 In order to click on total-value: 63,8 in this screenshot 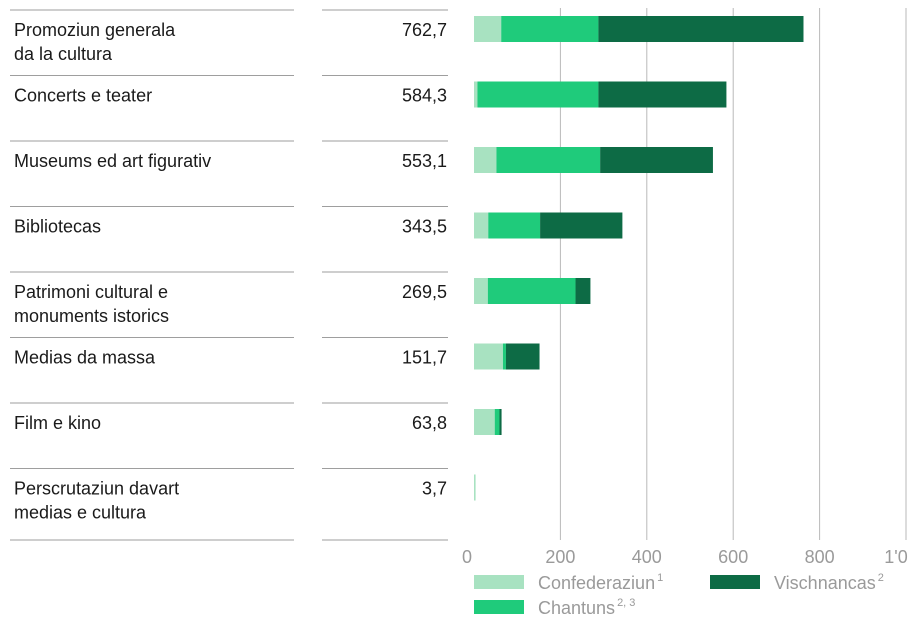, I will do `click(429, 423)`.